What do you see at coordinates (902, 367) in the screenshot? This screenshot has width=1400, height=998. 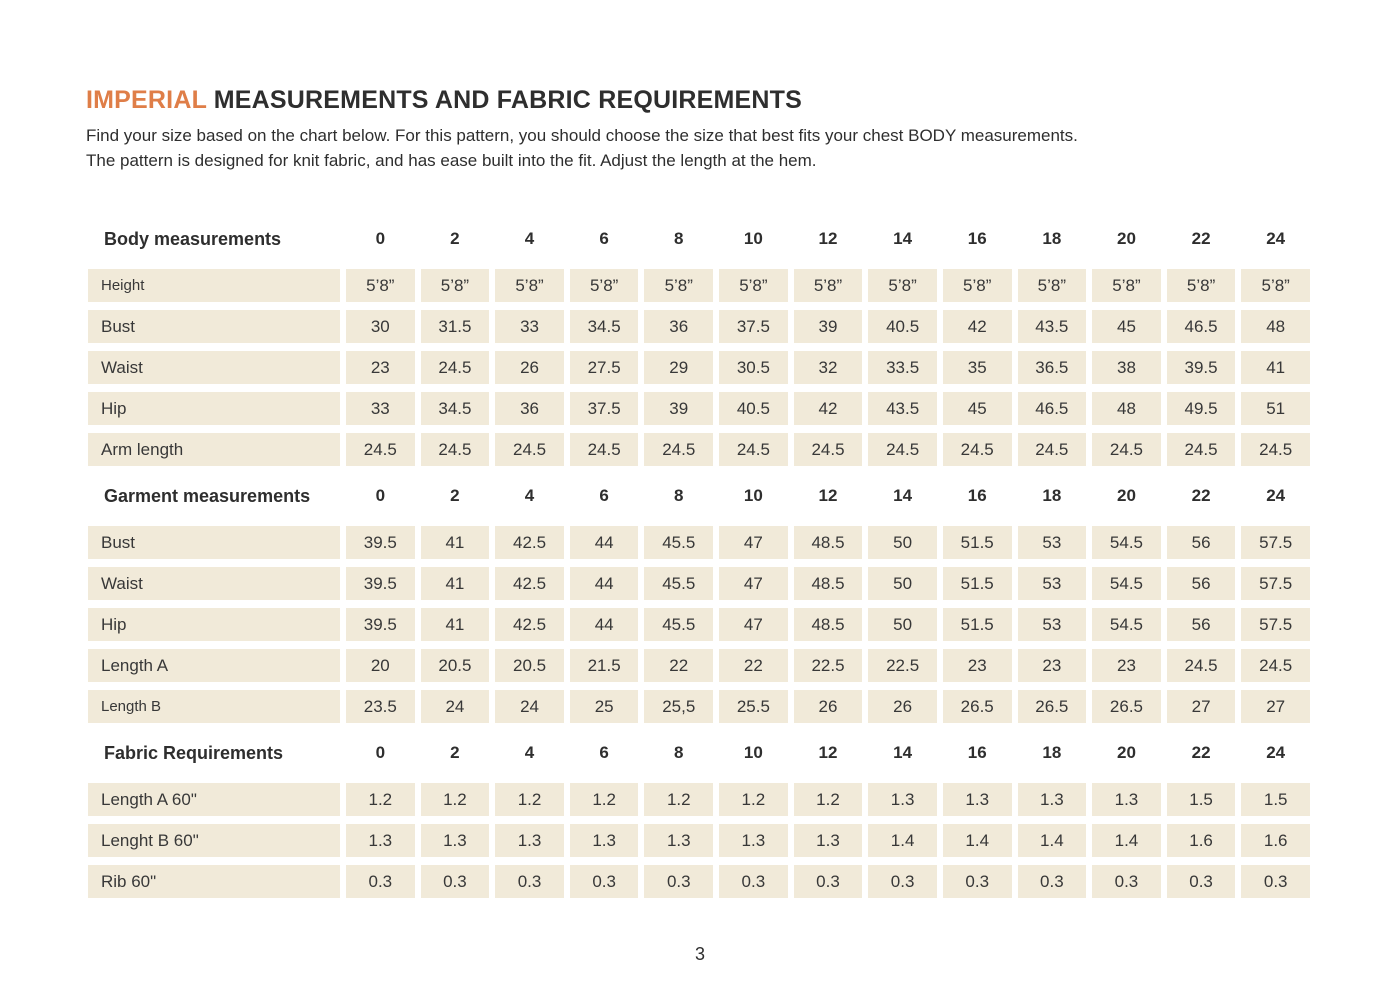 I see `value-cell: 33.5` at bounding box center [902, 367].